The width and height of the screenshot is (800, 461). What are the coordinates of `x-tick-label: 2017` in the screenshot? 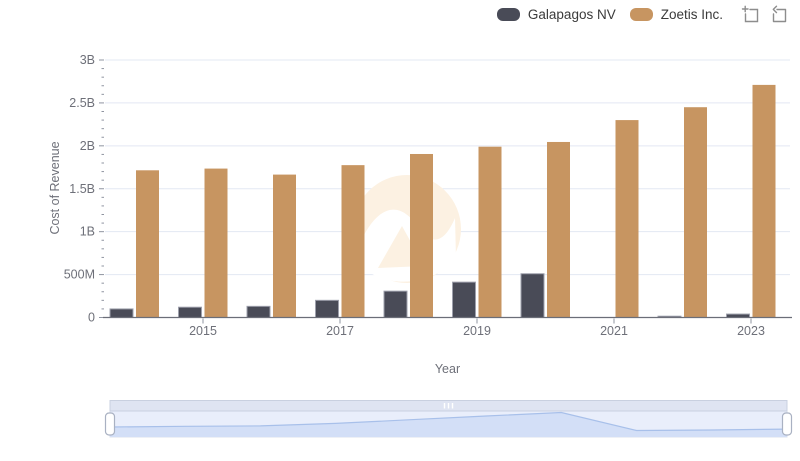 It's located at (340, 331).